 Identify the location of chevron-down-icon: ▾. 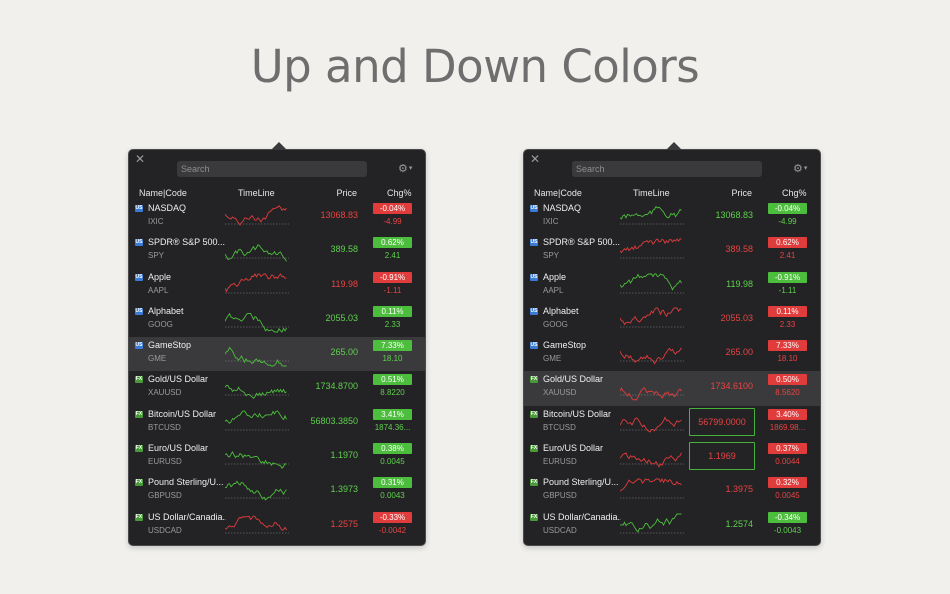
(805, 169).